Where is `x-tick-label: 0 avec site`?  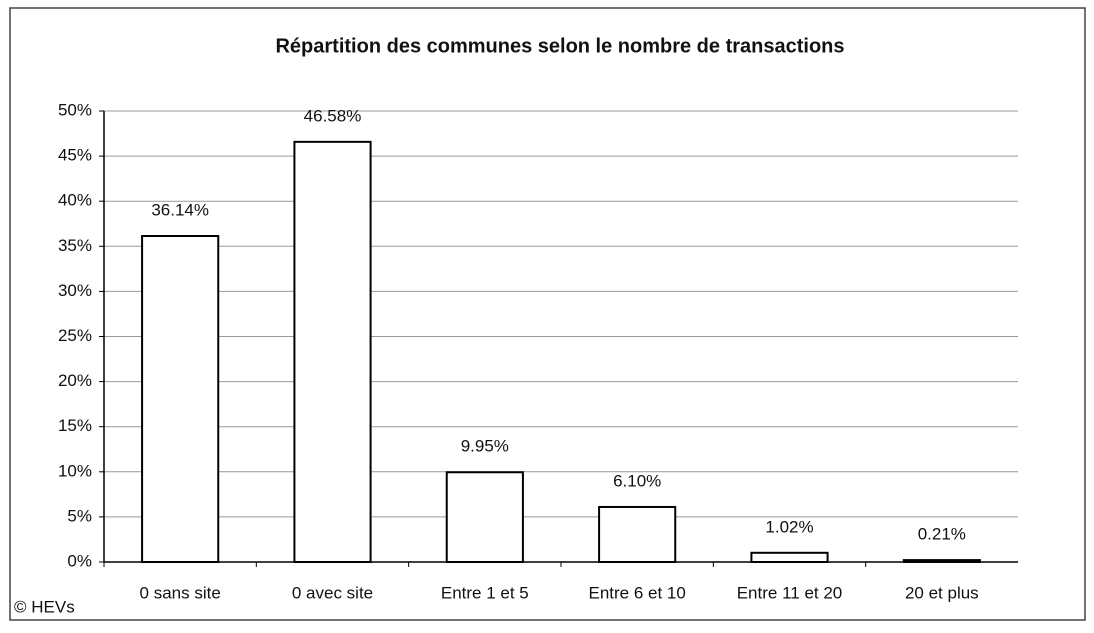
x-tick-label: 0 avec site is located at coordinates (332, 592).